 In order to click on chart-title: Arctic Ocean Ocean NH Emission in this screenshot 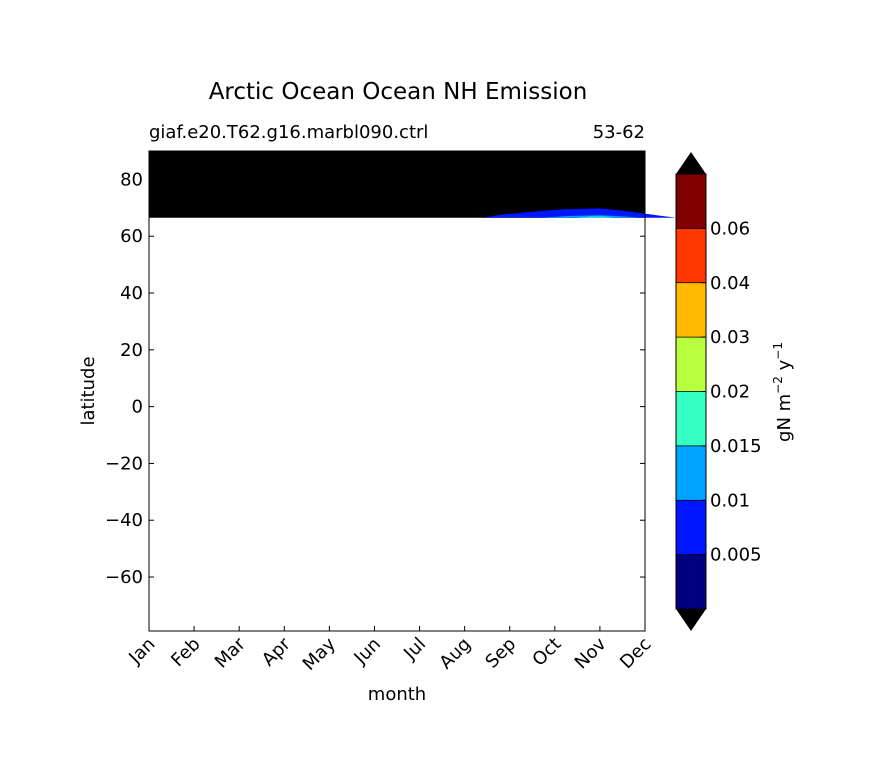, I will do `click(398, 92)`.